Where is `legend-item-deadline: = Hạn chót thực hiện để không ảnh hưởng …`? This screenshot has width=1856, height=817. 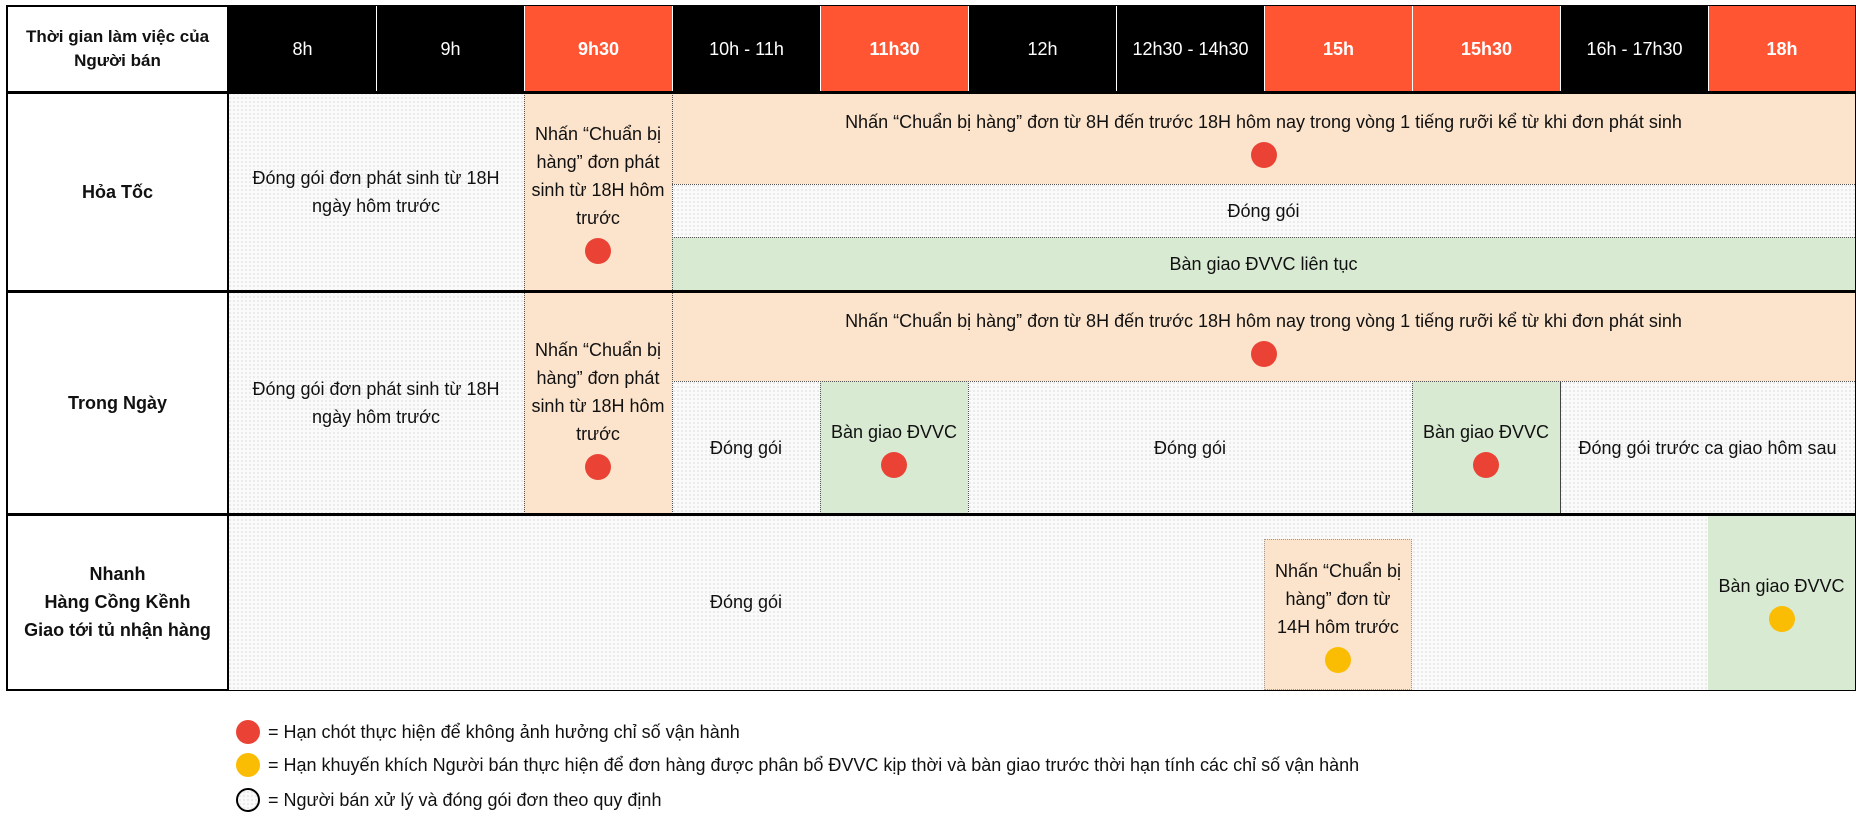 legend-item-deadline: = Hạn chót thực hiện để không ảnh hưởng … is located at coordinates (488, 732).